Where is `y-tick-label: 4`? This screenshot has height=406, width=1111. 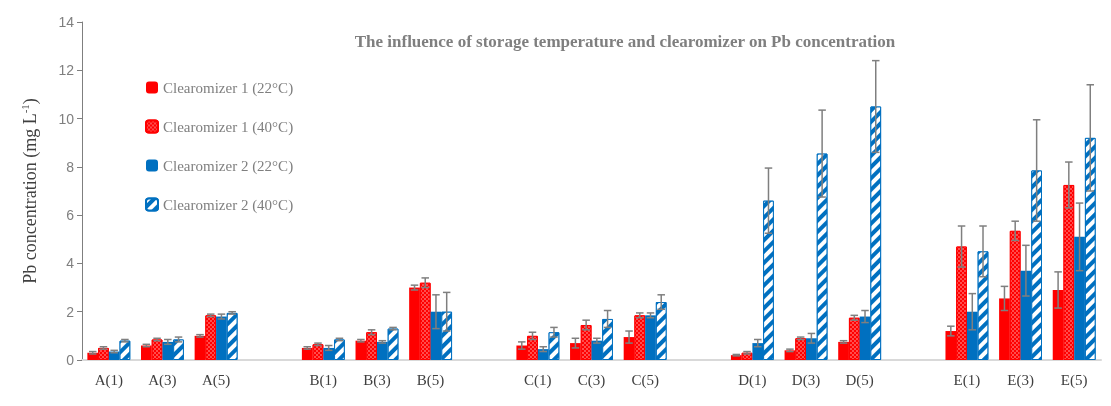 y-tick-label: 4 is located at coordinates (70, 263).